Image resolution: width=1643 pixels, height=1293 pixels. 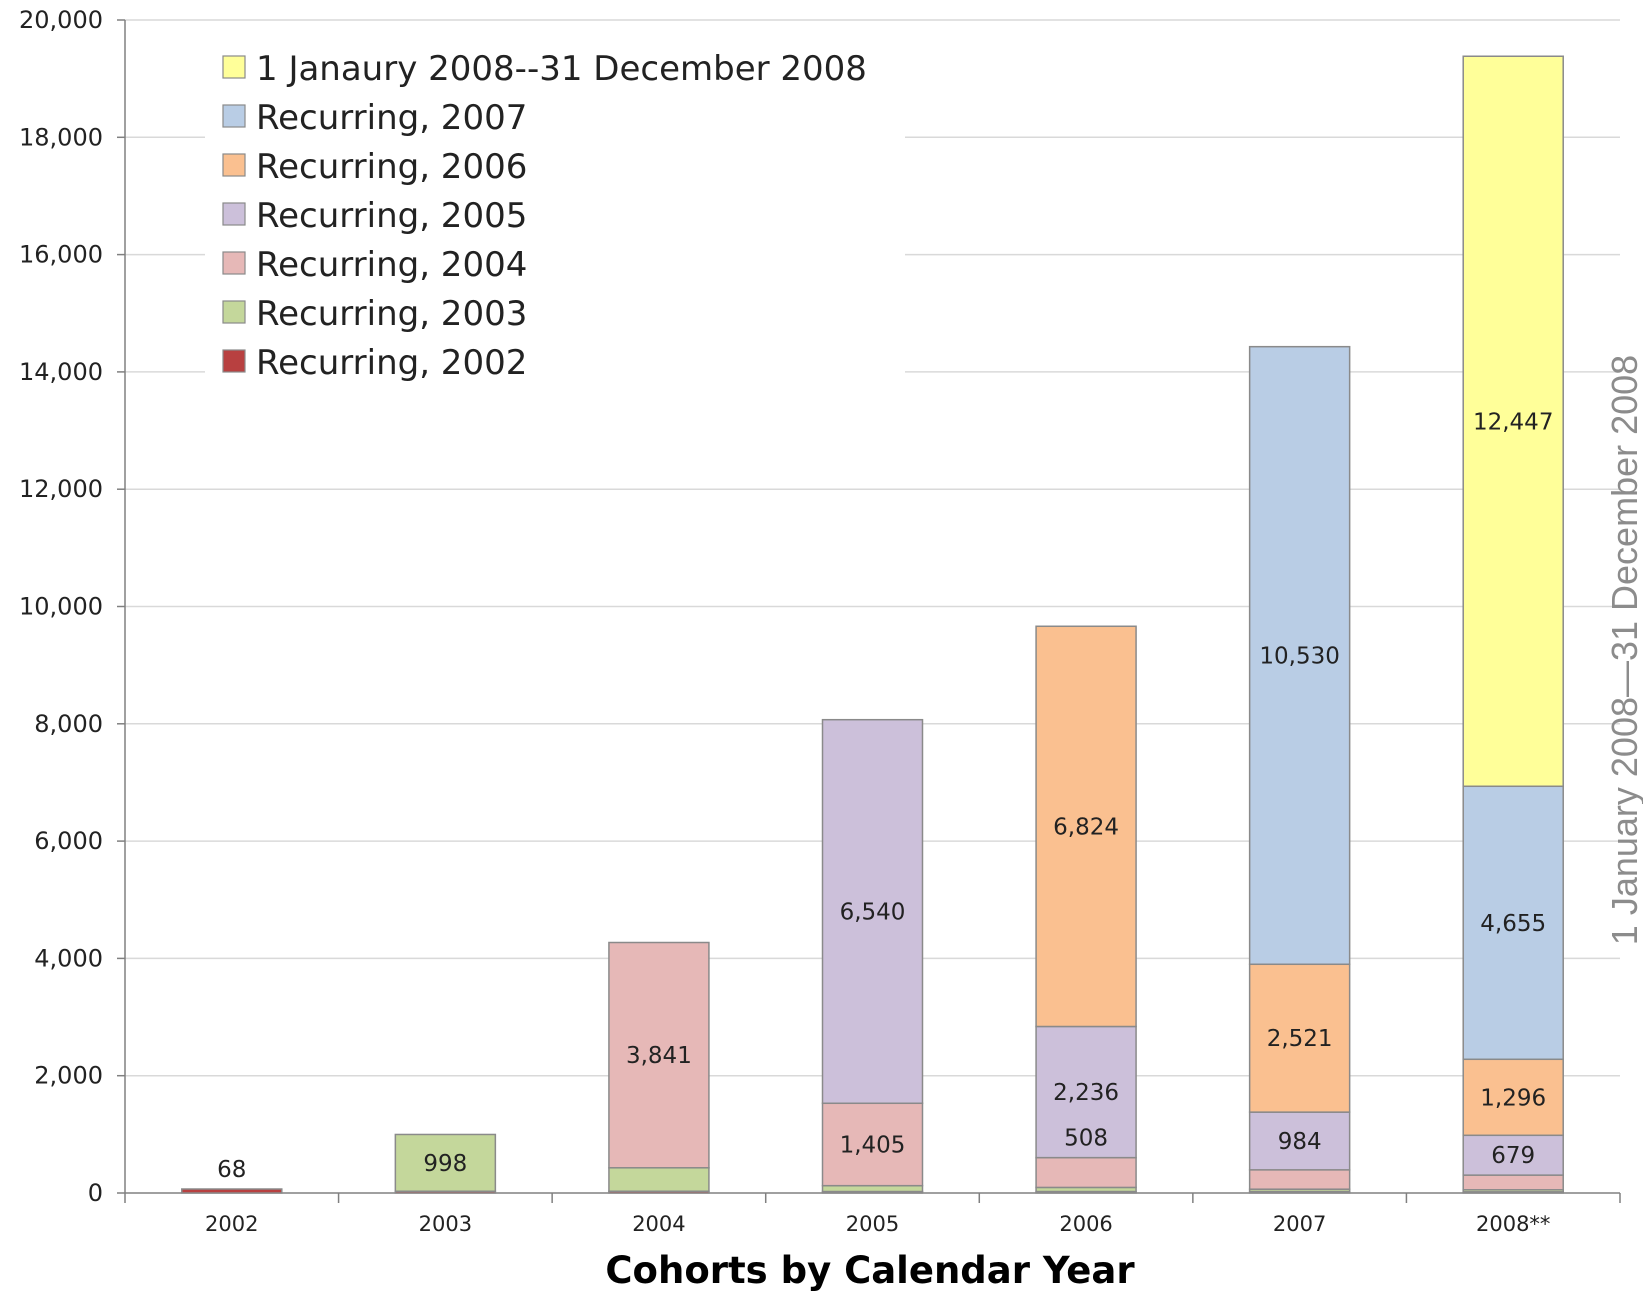 What do you see at coordinates (1513, 1156) in the screenshot?
I see `data-label: 679` at bounding box center [1513, 1156].